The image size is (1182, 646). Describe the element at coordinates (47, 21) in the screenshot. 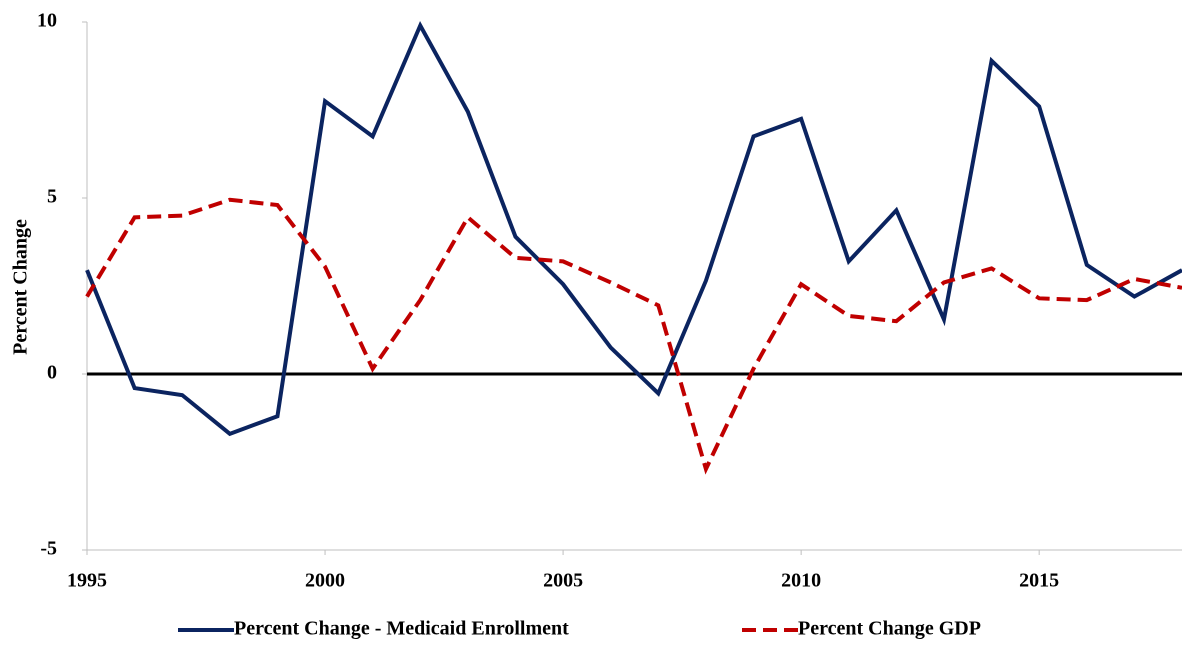

I see `y-tick-label: 10` at that location.